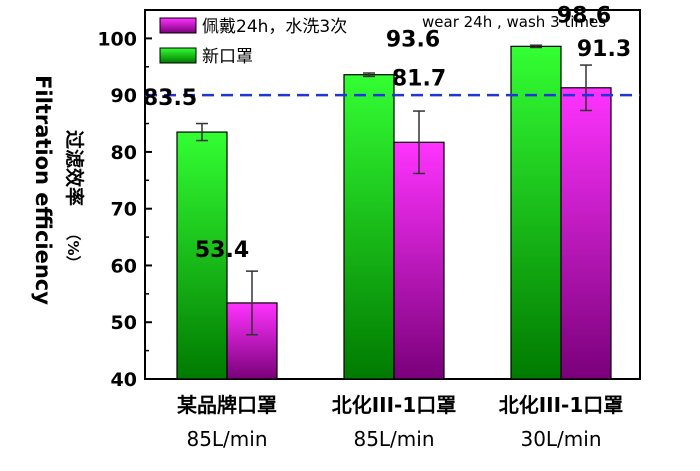  Describe the element at coordinates (178, 55) in the screenshot. I see `legend-swatch-new` at that location.